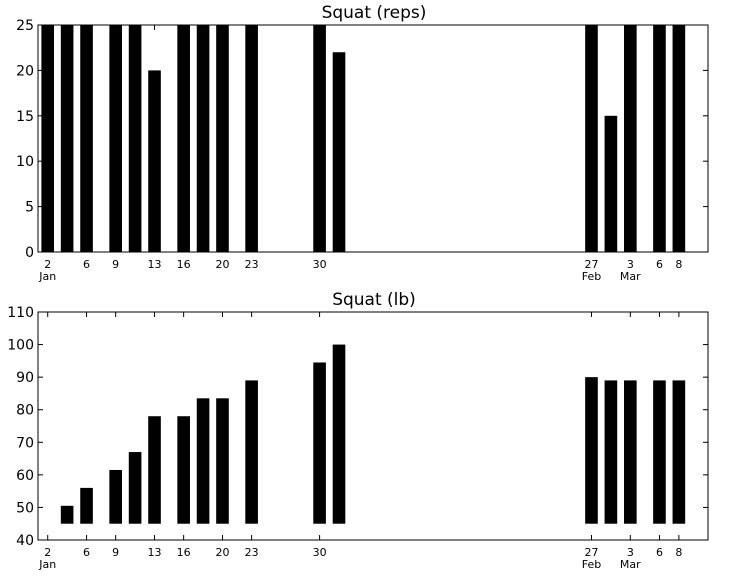 This screenshot has width=729, height=578. What do you see at coordinates (25, 411) in the screenshot?
I see `weight-ytick-label-4: 80` at bounding box center [25, 411].